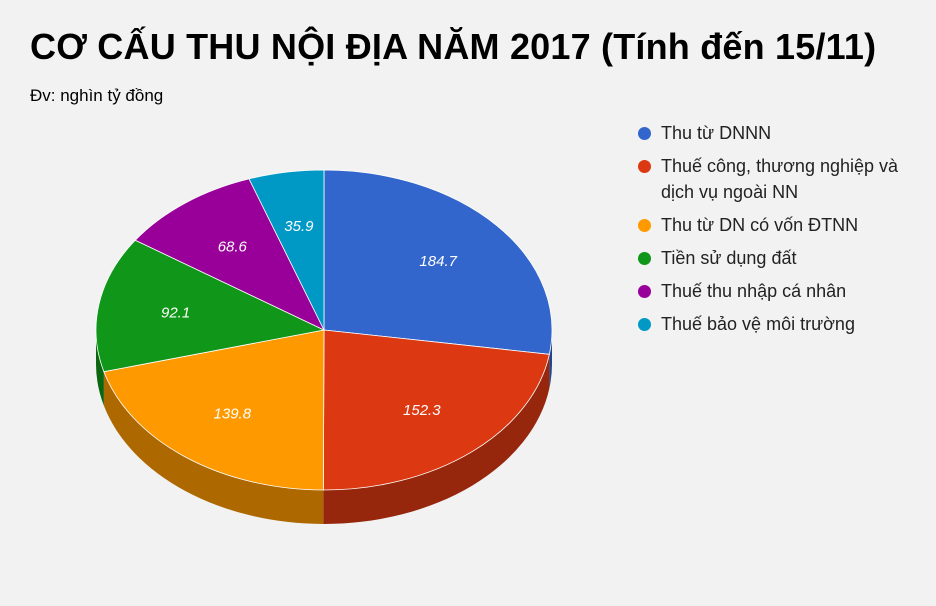  Describe the element at coordinates (760, 225) in the screenshot. I see `legend-label: Thu từ DN có vốn ĐTNN` at that location.